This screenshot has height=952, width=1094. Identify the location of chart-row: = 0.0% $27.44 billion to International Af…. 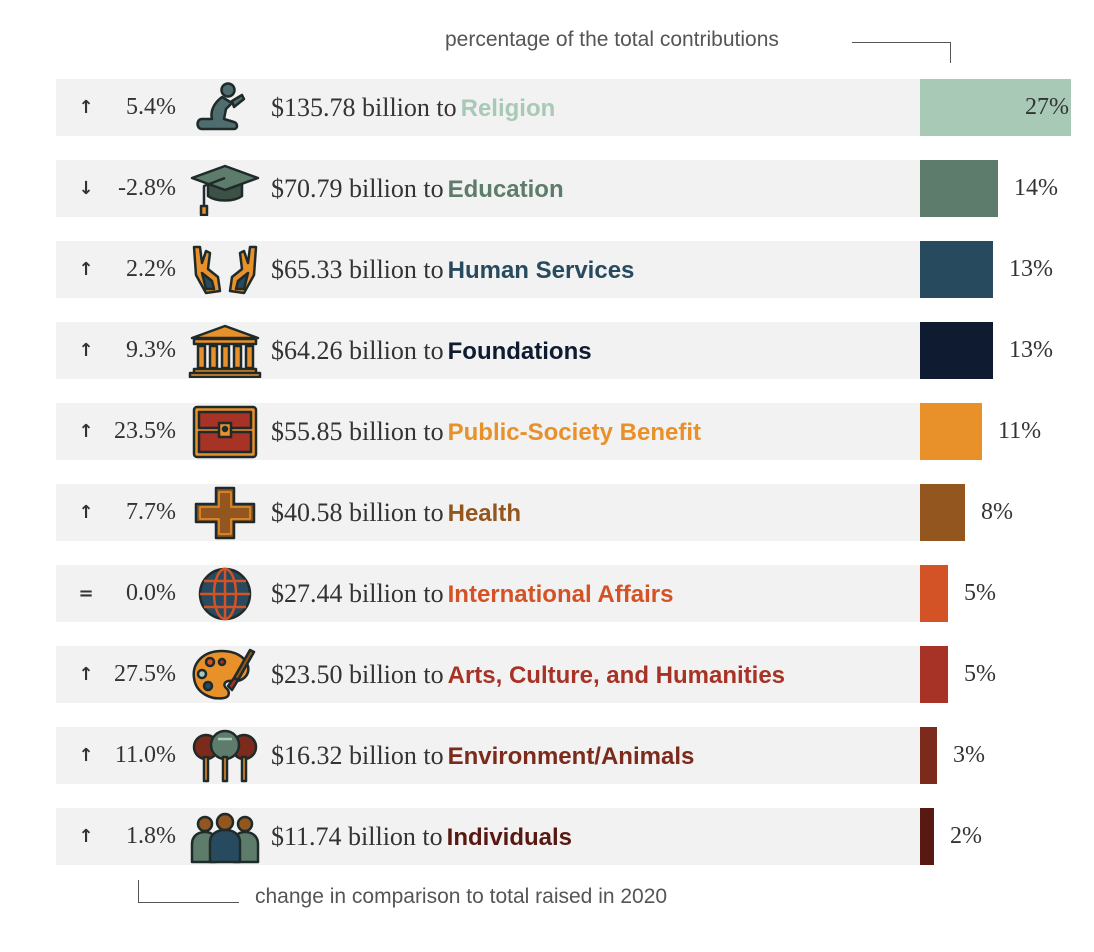
(564, 593).